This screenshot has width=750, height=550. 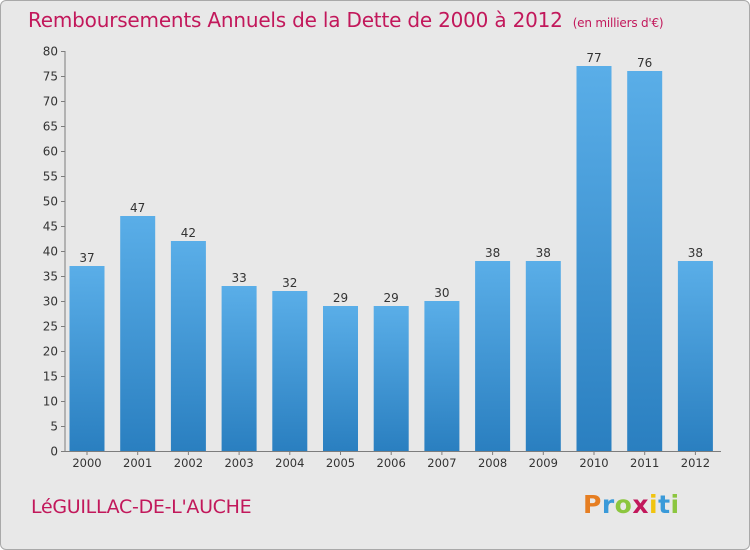 I want to click on y-tick-label: 35, so click(x=50, y=277).